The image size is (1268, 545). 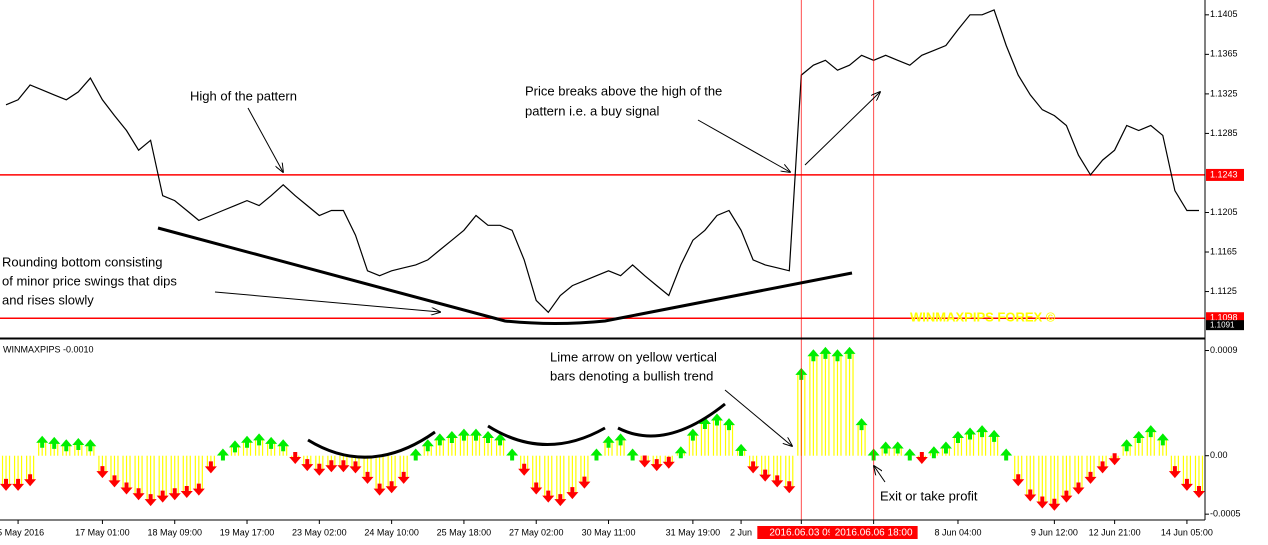 I want to click on x-tick-label: 31 May 19:00, so click(x=693, y=532).